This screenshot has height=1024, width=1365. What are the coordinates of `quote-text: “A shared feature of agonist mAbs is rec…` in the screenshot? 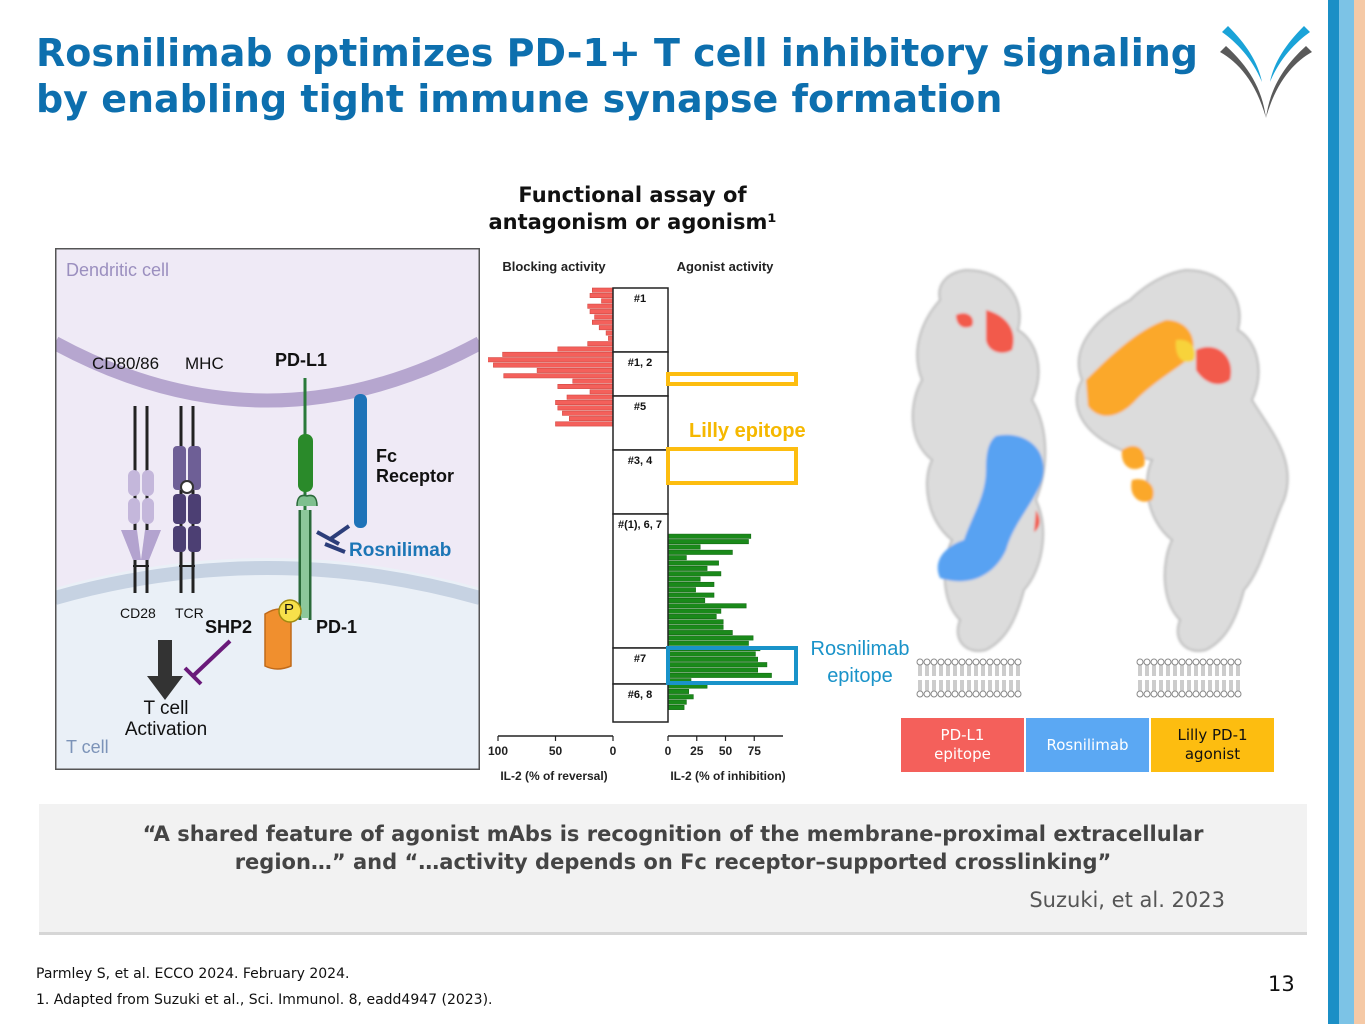 It's located at (673, 848).